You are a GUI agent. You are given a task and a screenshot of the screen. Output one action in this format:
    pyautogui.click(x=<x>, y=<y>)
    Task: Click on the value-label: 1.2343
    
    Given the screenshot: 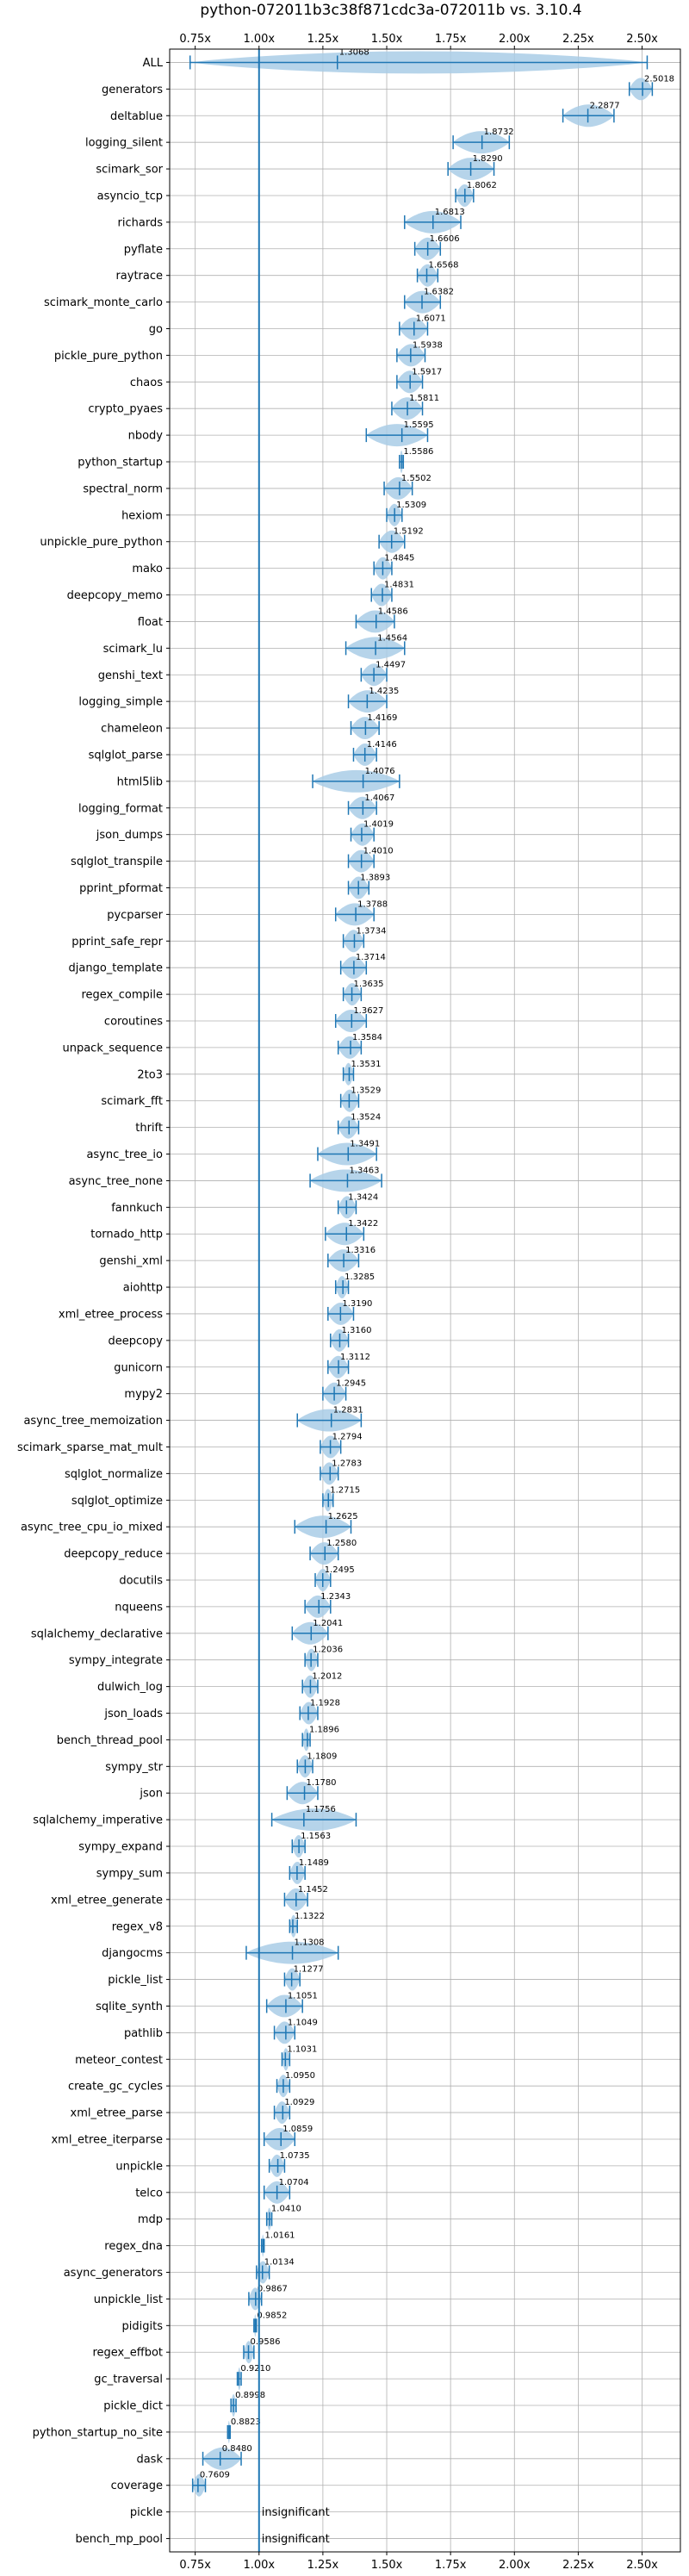 What is the action you would take?
    pyautogui.click(x=335, y=1597)
    